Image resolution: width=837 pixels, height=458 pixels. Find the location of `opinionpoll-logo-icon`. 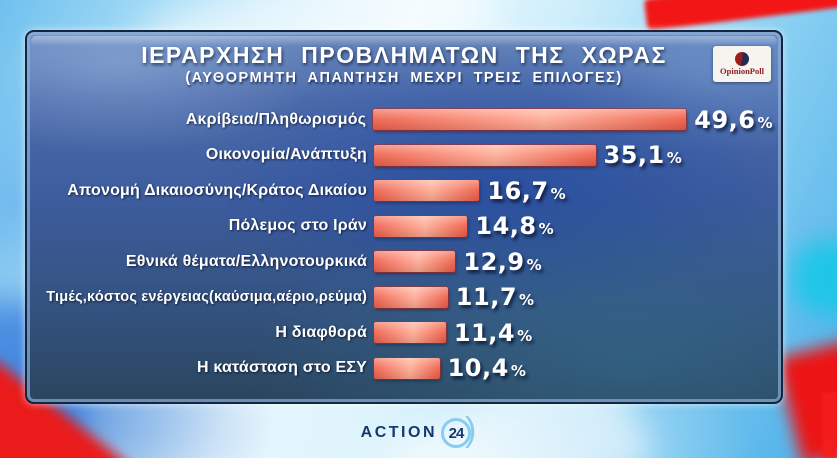

opinionpoll-logo-icon is located at coordinates (742, 59).